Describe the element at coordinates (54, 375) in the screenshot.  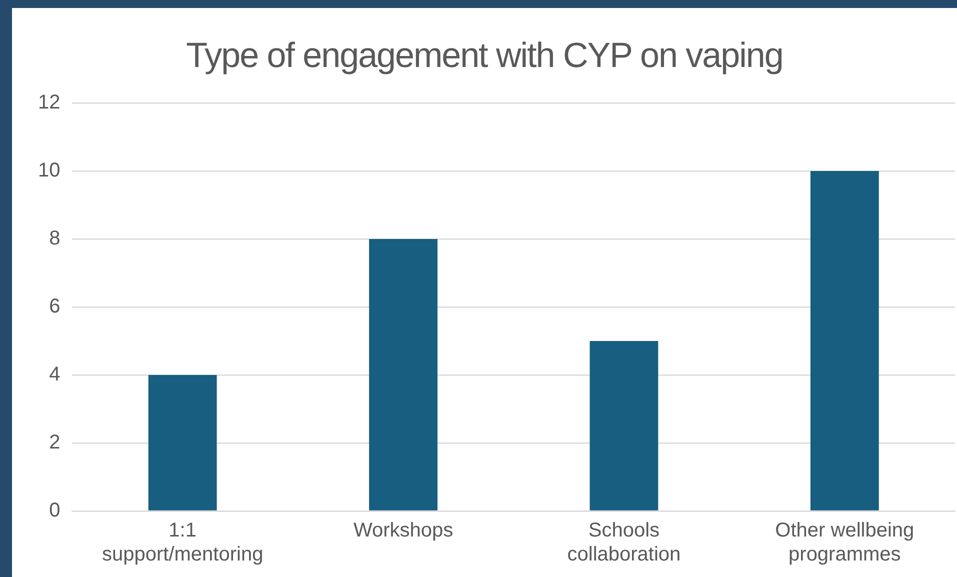
I see `y-tick-label: 4` at that location.